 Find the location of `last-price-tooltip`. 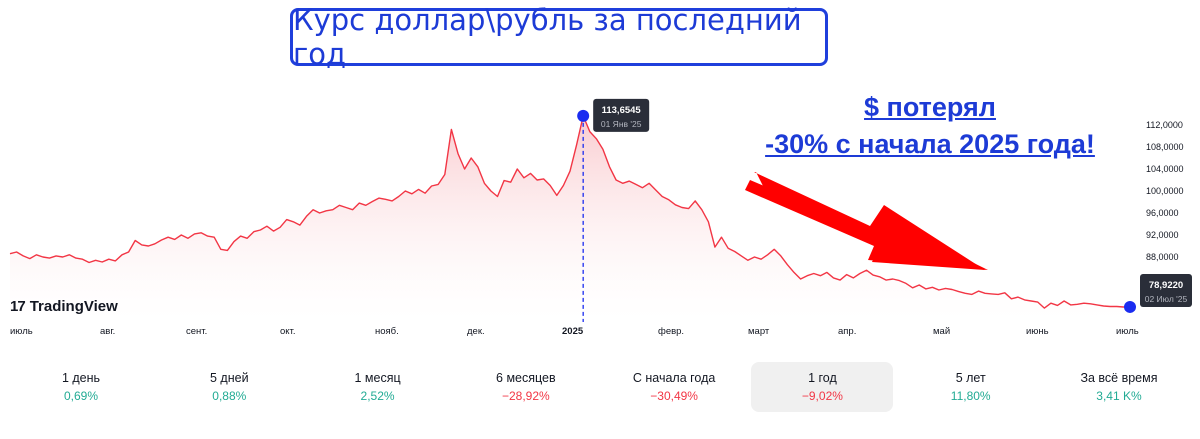

last-price-tooltip is located at coordinates (1166, 290).